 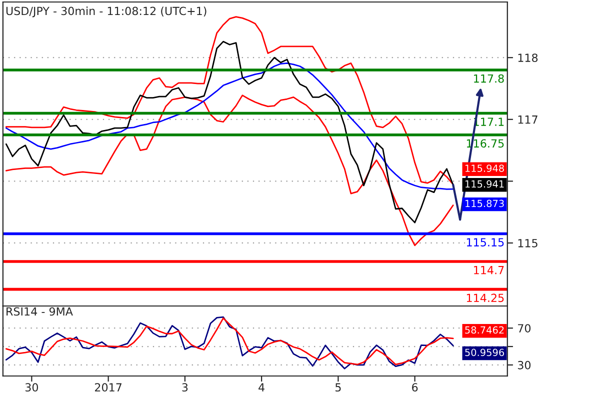 I want to click on x-tick-label: 6, so click(x=415, y=387).